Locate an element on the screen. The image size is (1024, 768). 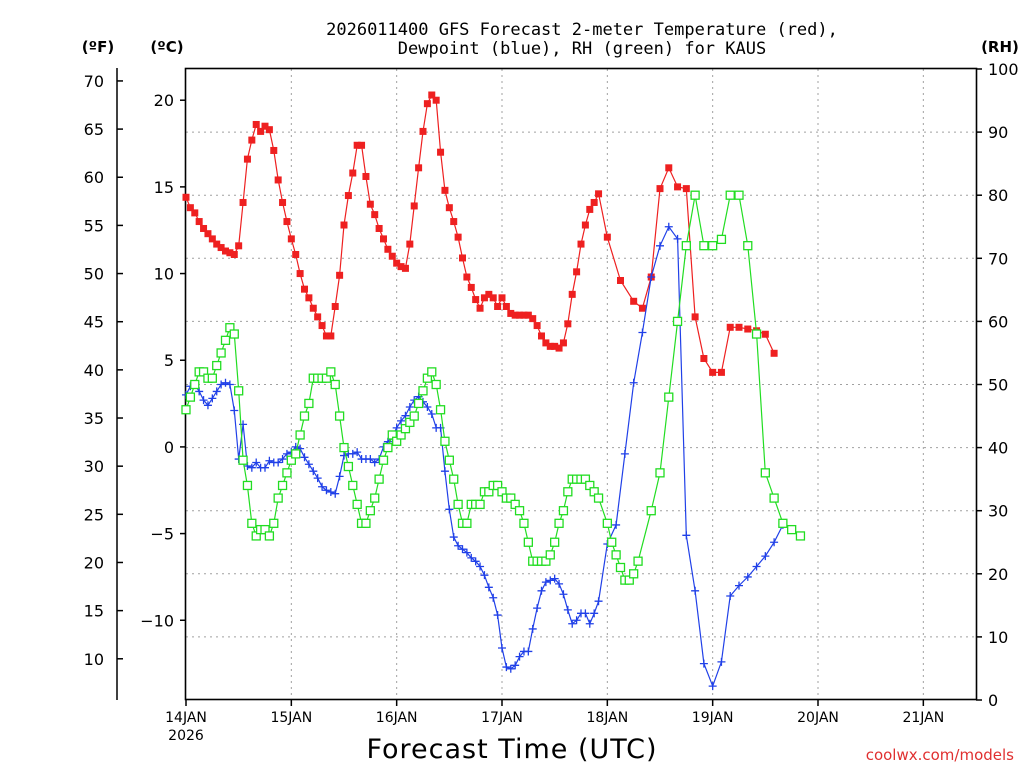
x-tick-label: 14JAN is located at coordinates (186, 718).